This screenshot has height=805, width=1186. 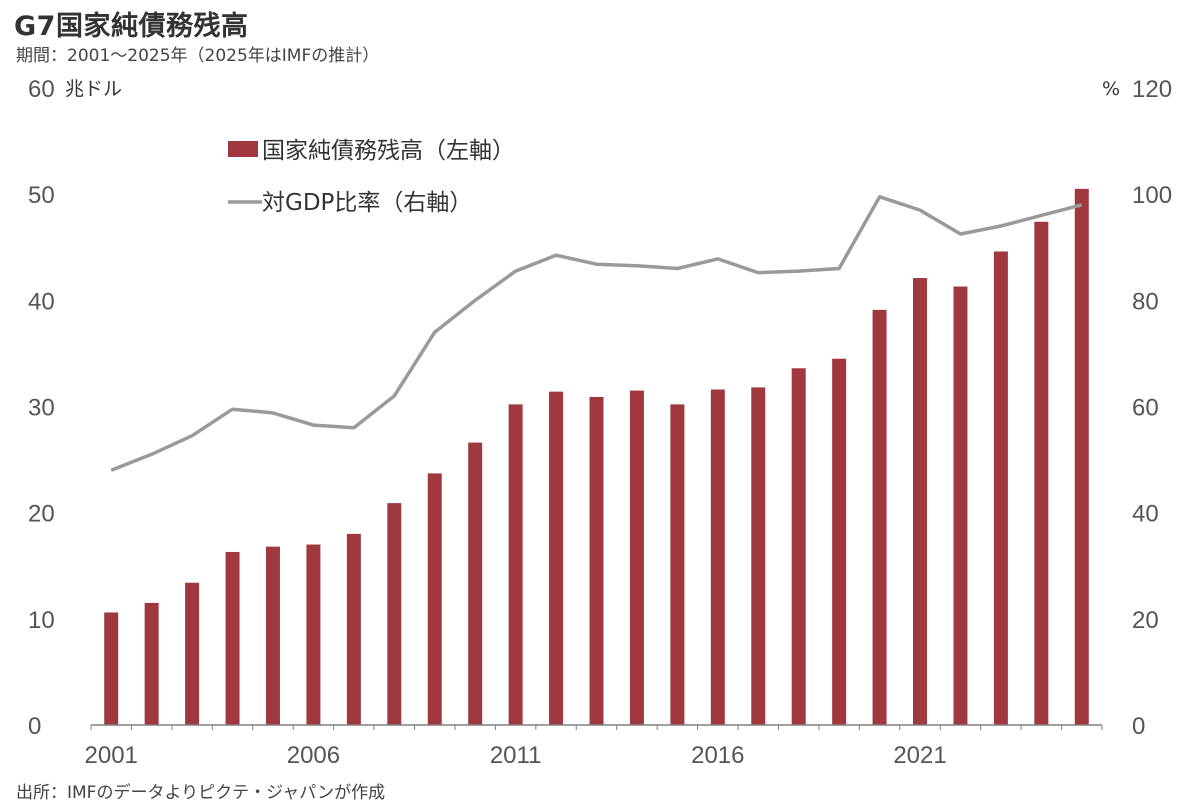 What do you see at coordinates (371, 177) in the screenshot?
I see `legend: 国家純債務残高（左軸） 対GDP比率（右軸）` at bounding box center [371, 177].